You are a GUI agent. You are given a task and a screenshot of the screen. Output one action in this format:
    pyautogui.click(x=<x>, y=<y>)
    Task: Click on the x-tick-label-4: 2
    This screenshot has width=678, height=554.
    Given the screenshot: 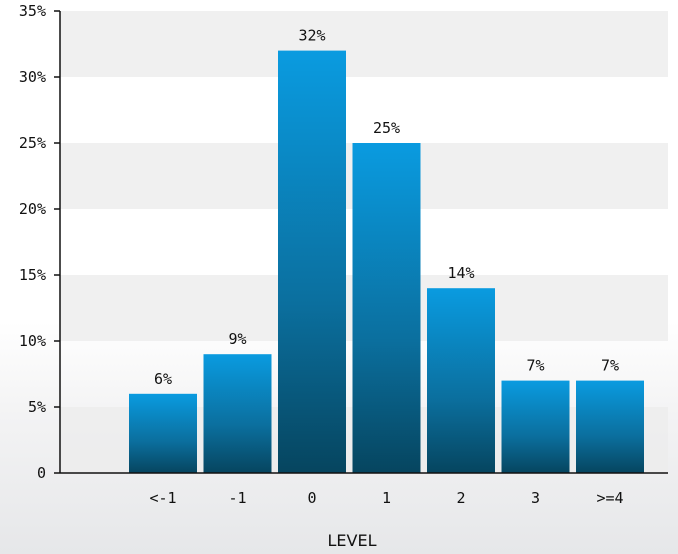 What is the action you would take?
    pyautogui.click(x=460, y=498)
    